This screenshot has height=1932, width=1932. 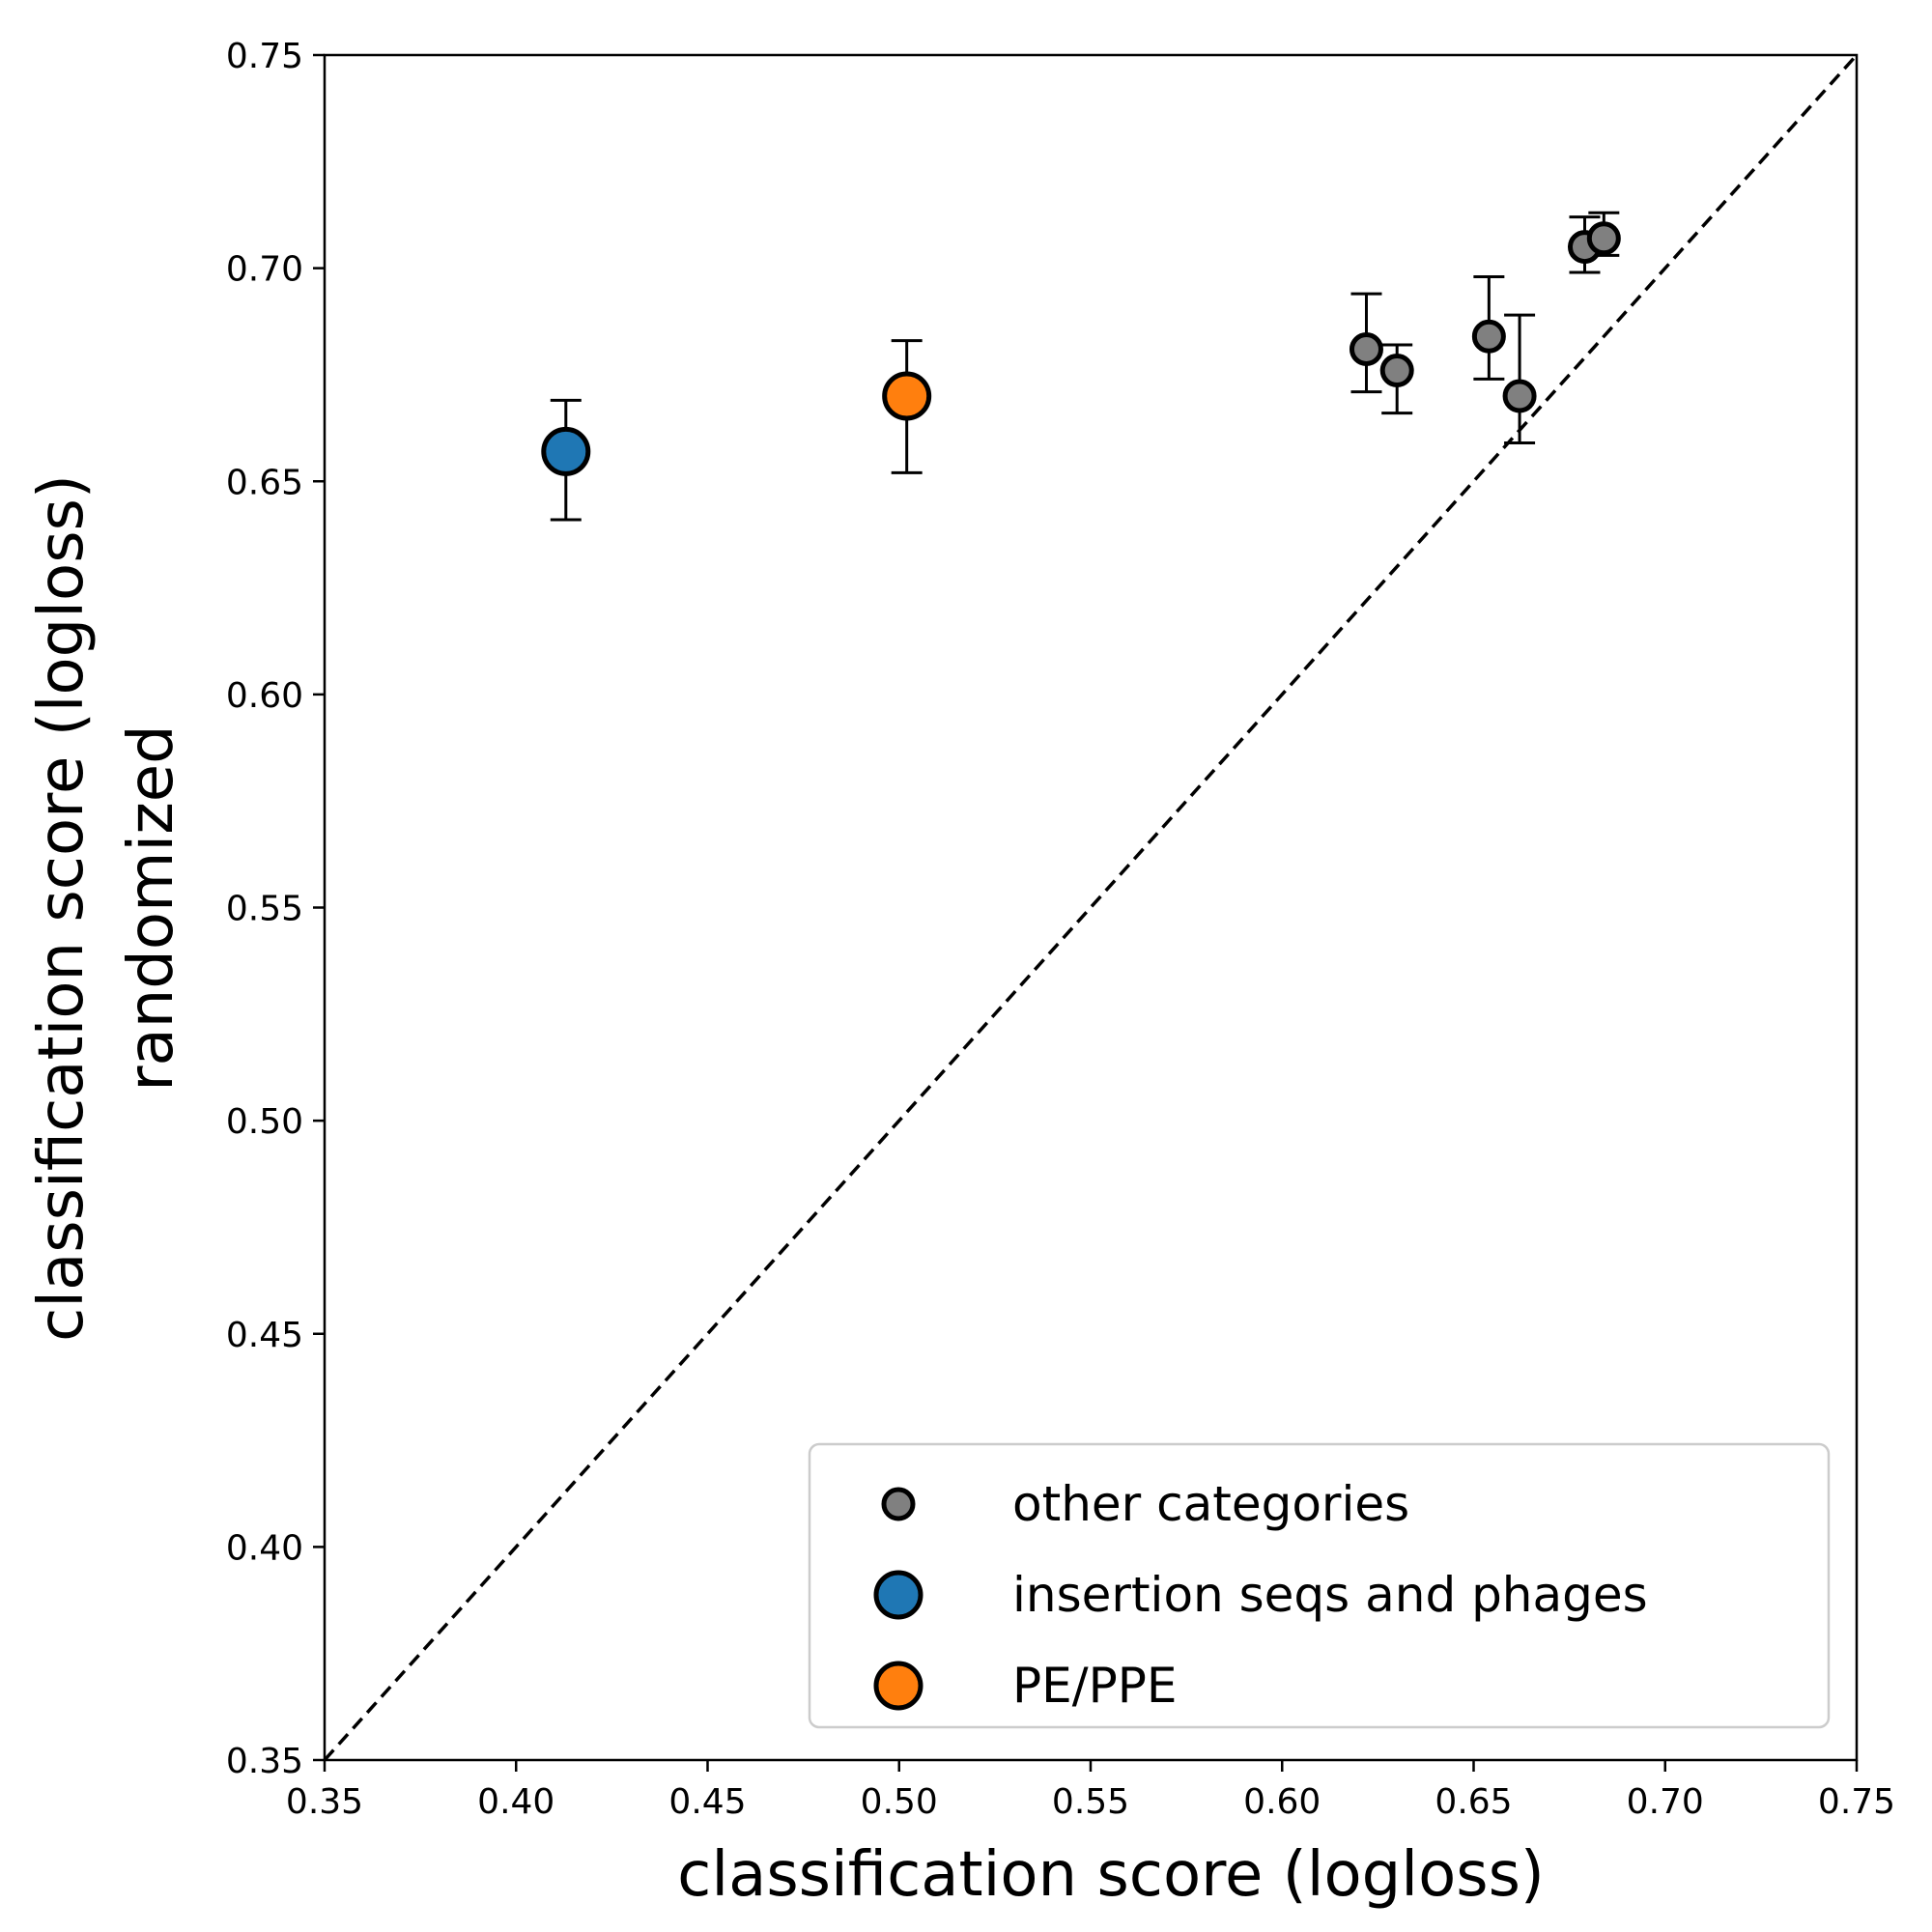 What do you see at coordinates (264, 1335) in the screenshot?
I see `y-tick-label: 0.45` at bounding box center [264, 1335].